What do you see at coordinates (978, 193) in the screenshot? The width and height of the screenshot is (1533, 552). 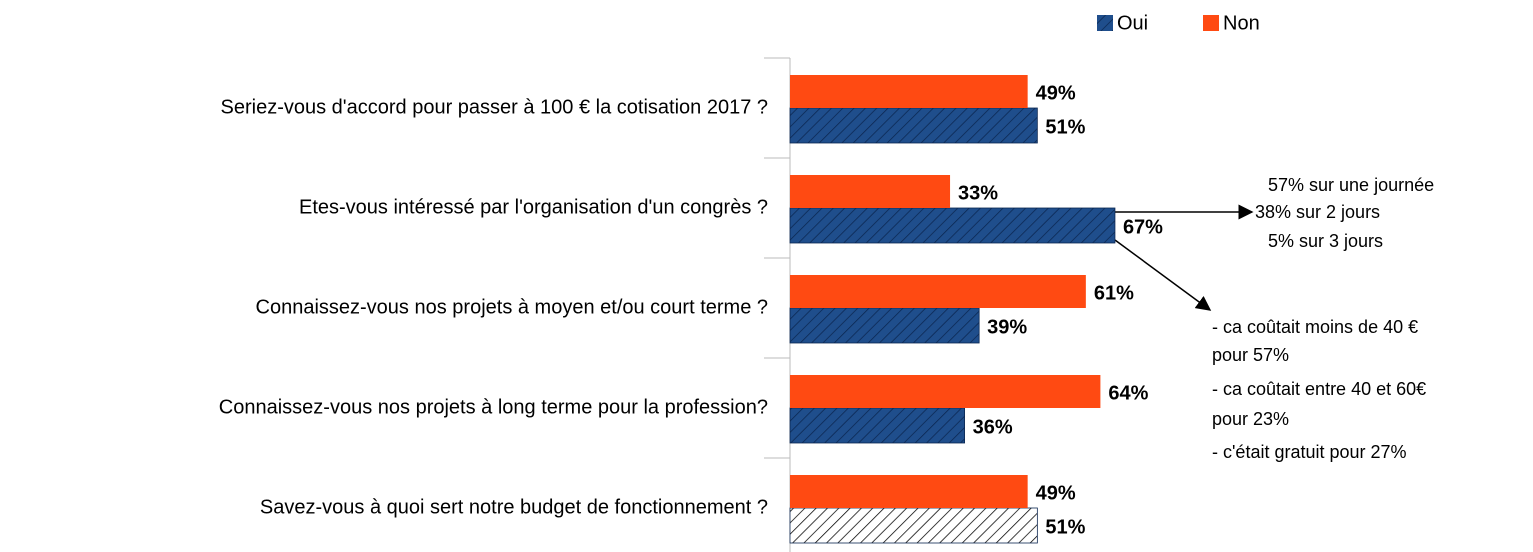 I see `value-label: 33%` at bounding box center [978, 193].